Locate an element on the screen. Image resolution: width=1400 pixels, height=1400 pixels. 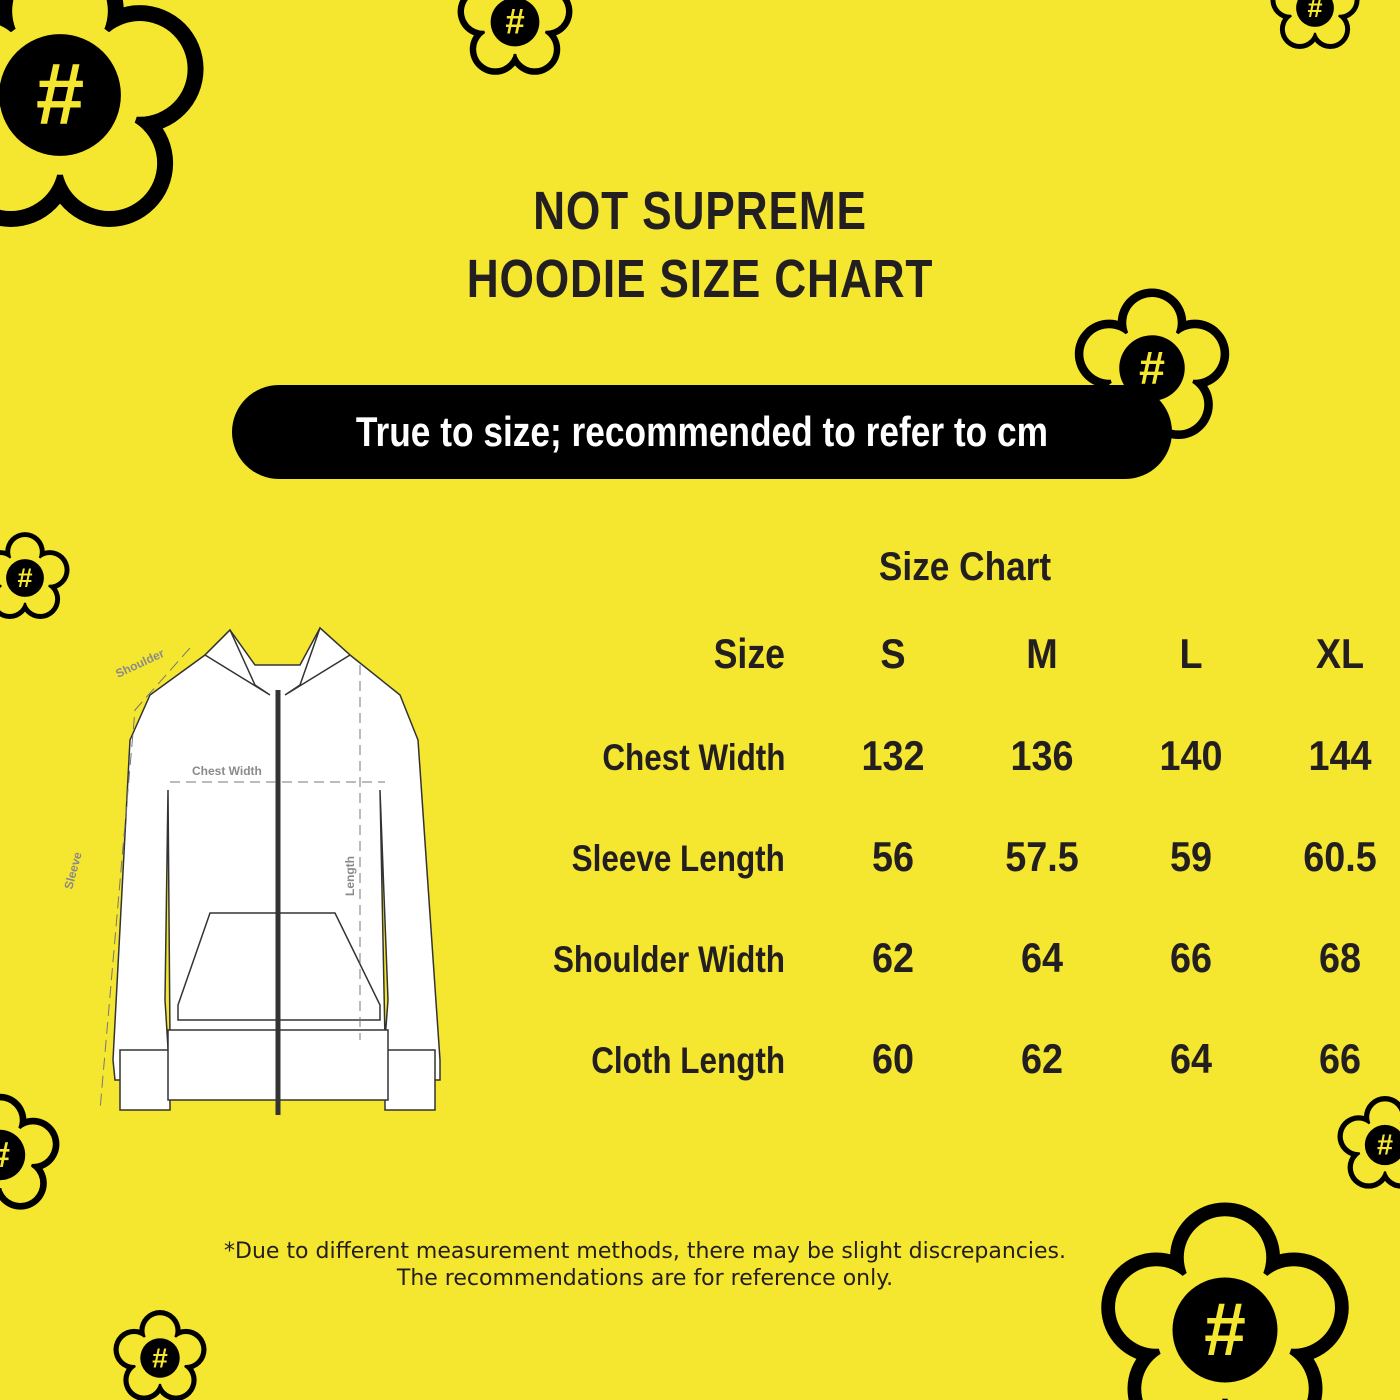
header-size: Size is located at coordinates (749, 653).